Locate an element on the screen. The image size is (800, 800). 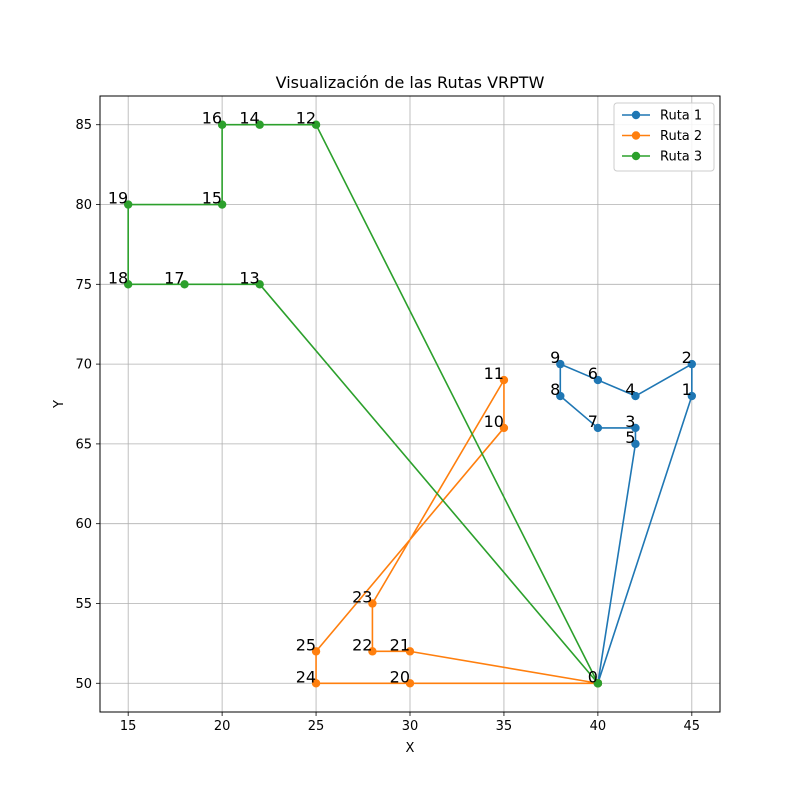
y-tick-label: 65 is located at coordinates (83, 444).